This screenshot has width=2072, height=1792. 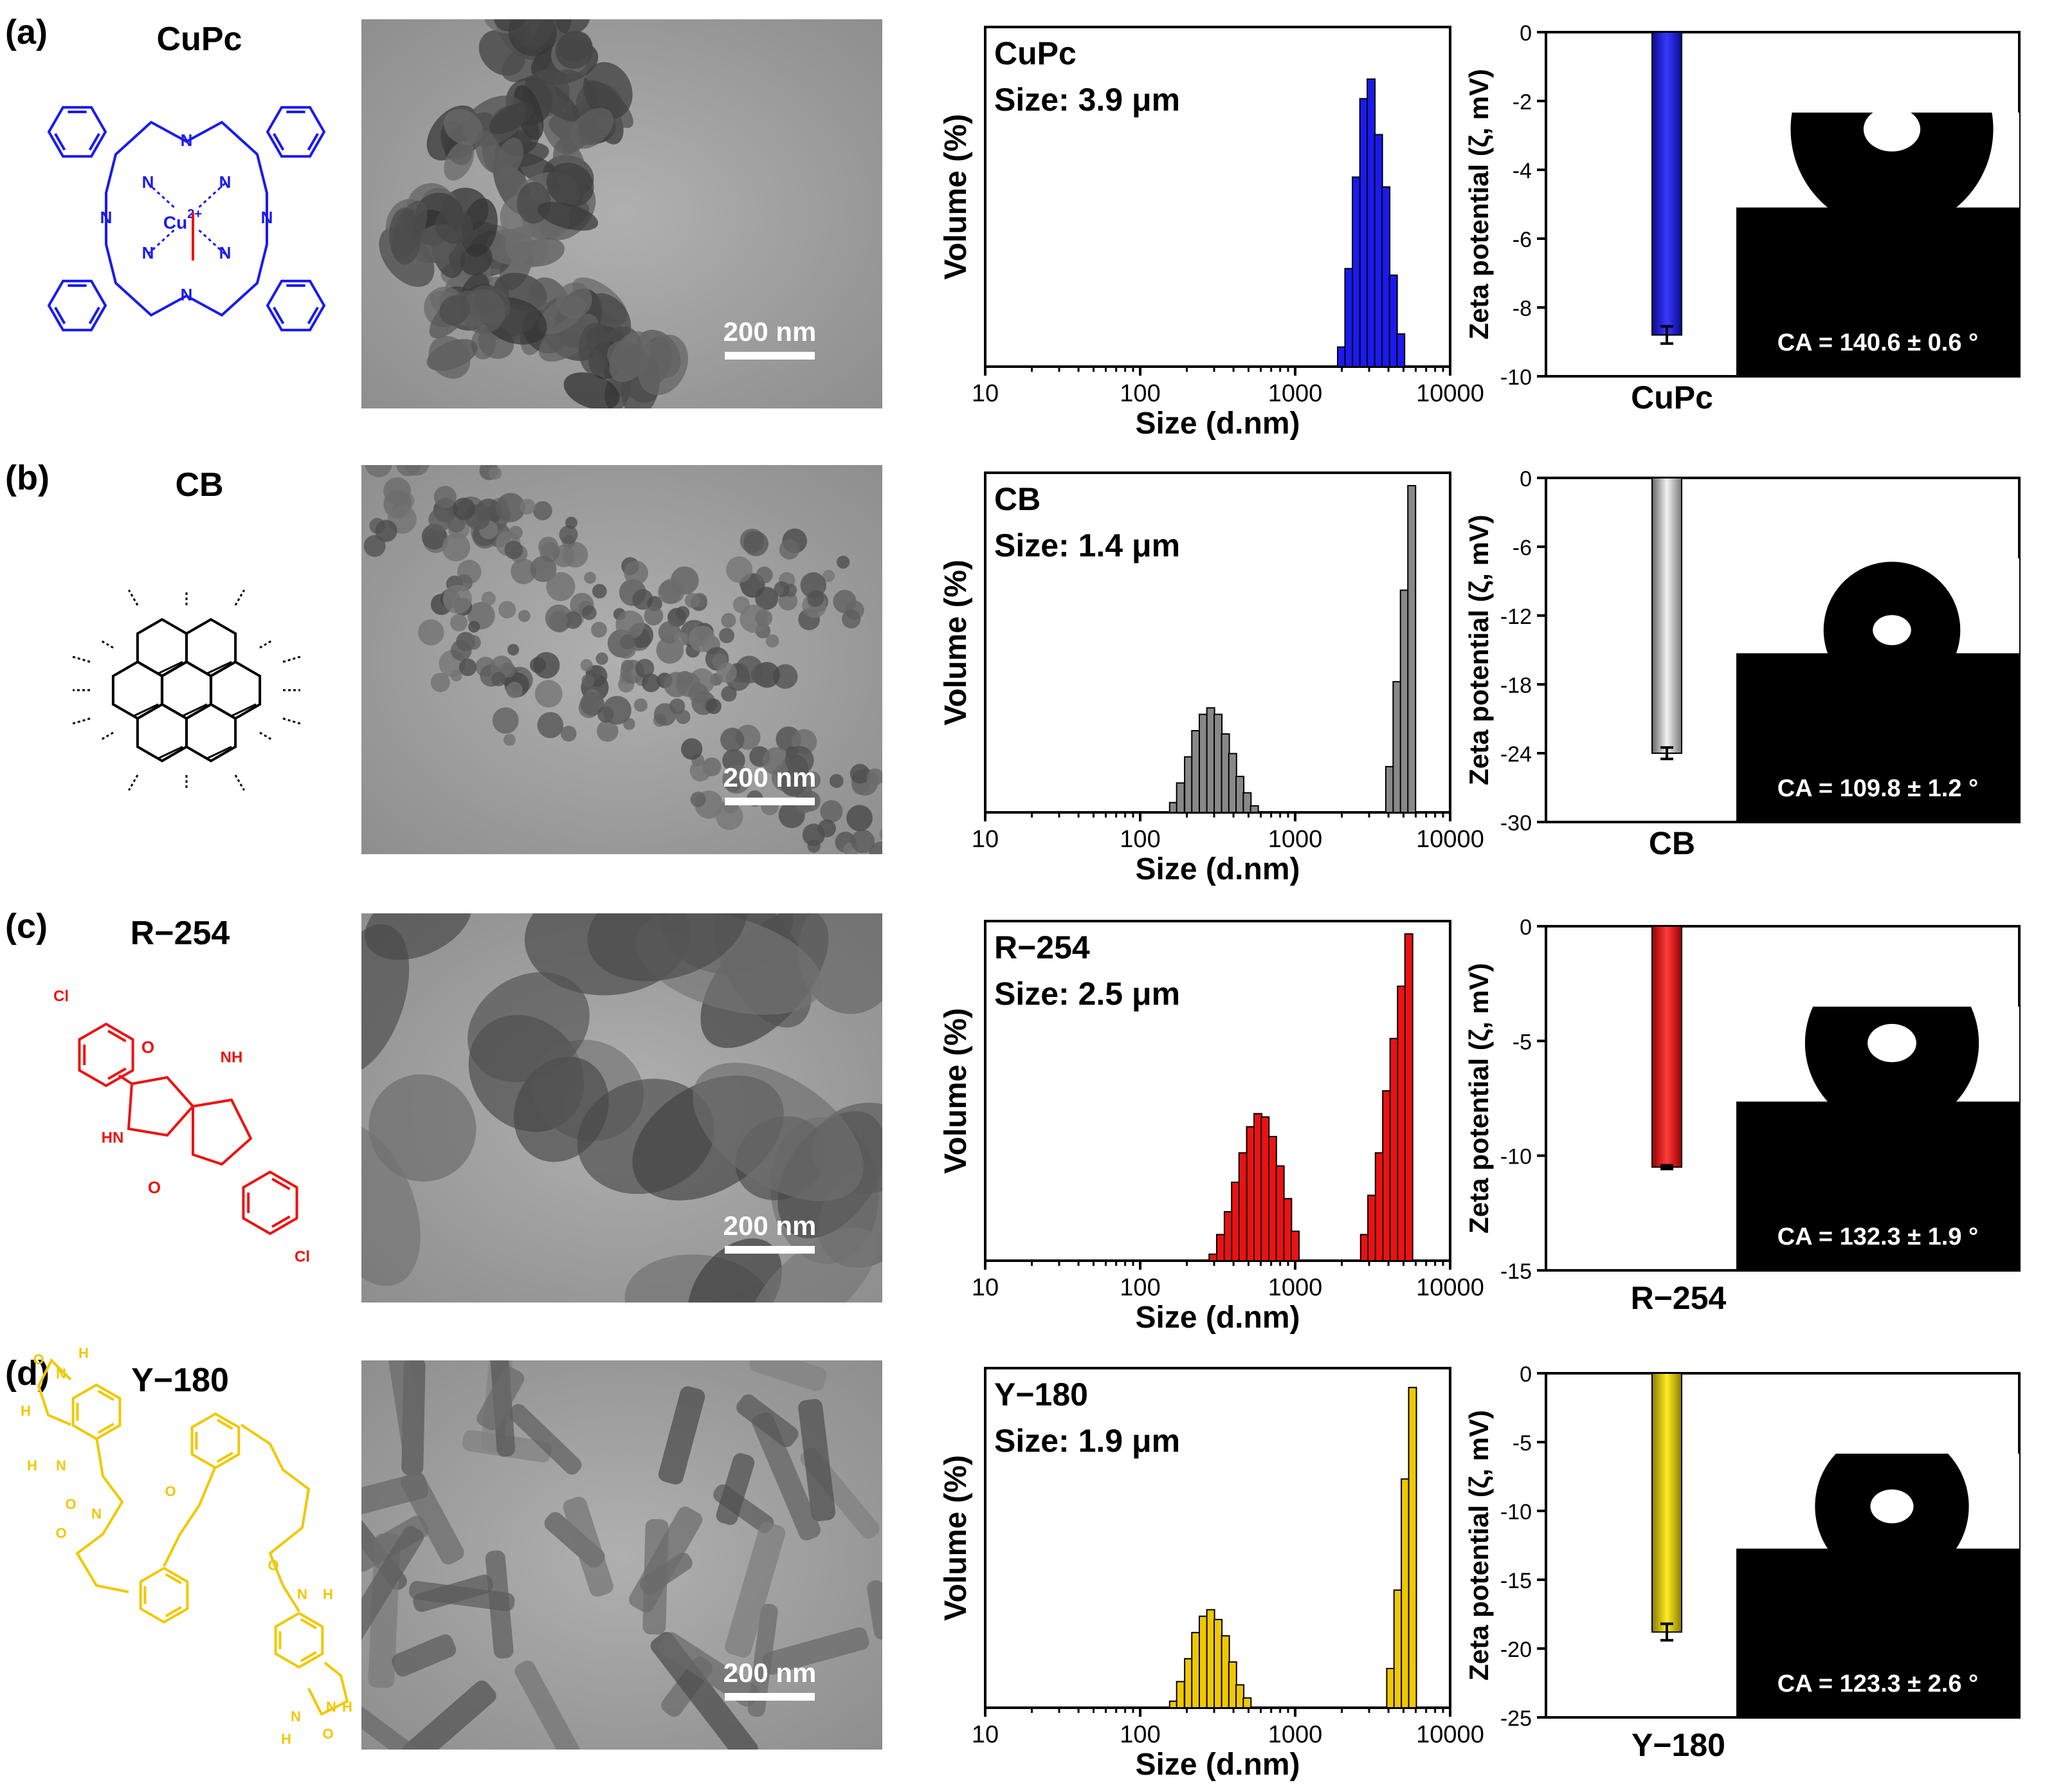 What do you see at coordinates (216, 1441) in the screenshot?
I see `phenoxy-ring` at bounding box center [216, 1441].